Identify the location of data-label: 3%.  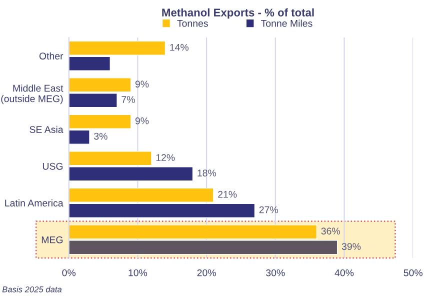
(101, 136).